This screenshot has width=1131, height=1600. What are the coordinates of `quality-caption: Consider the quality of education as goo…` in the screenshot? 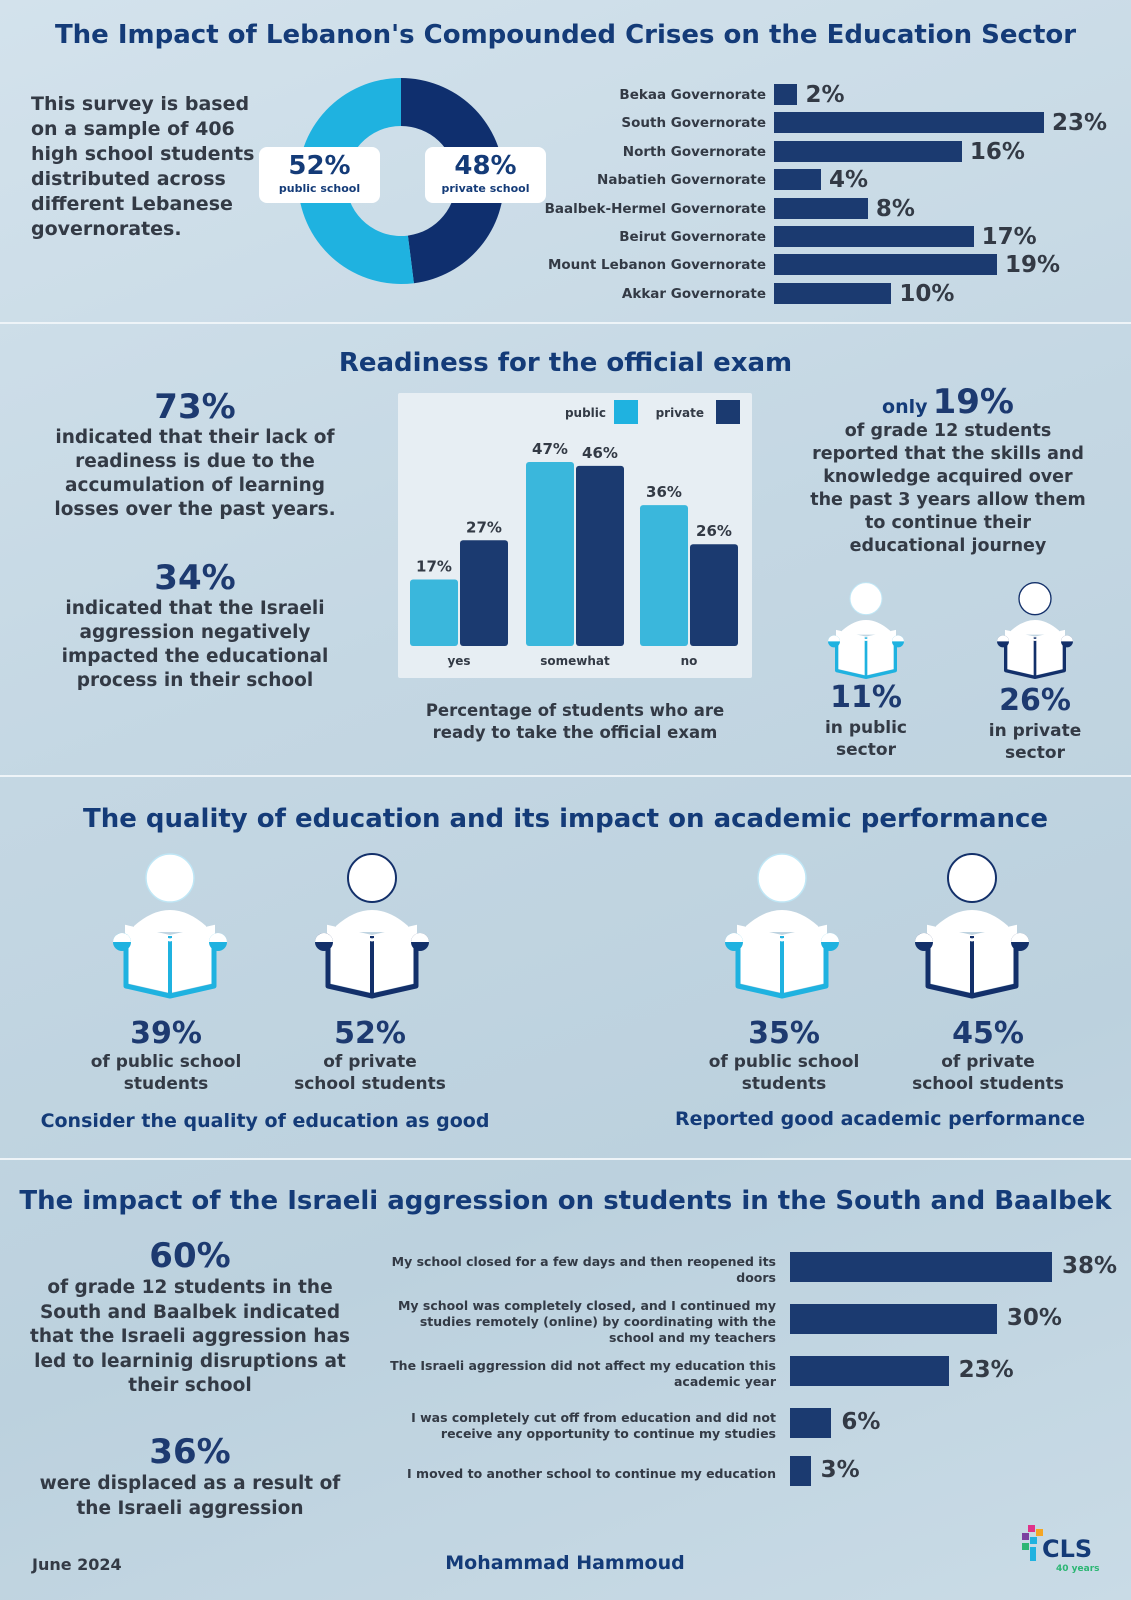 It's located at (265, 1121).